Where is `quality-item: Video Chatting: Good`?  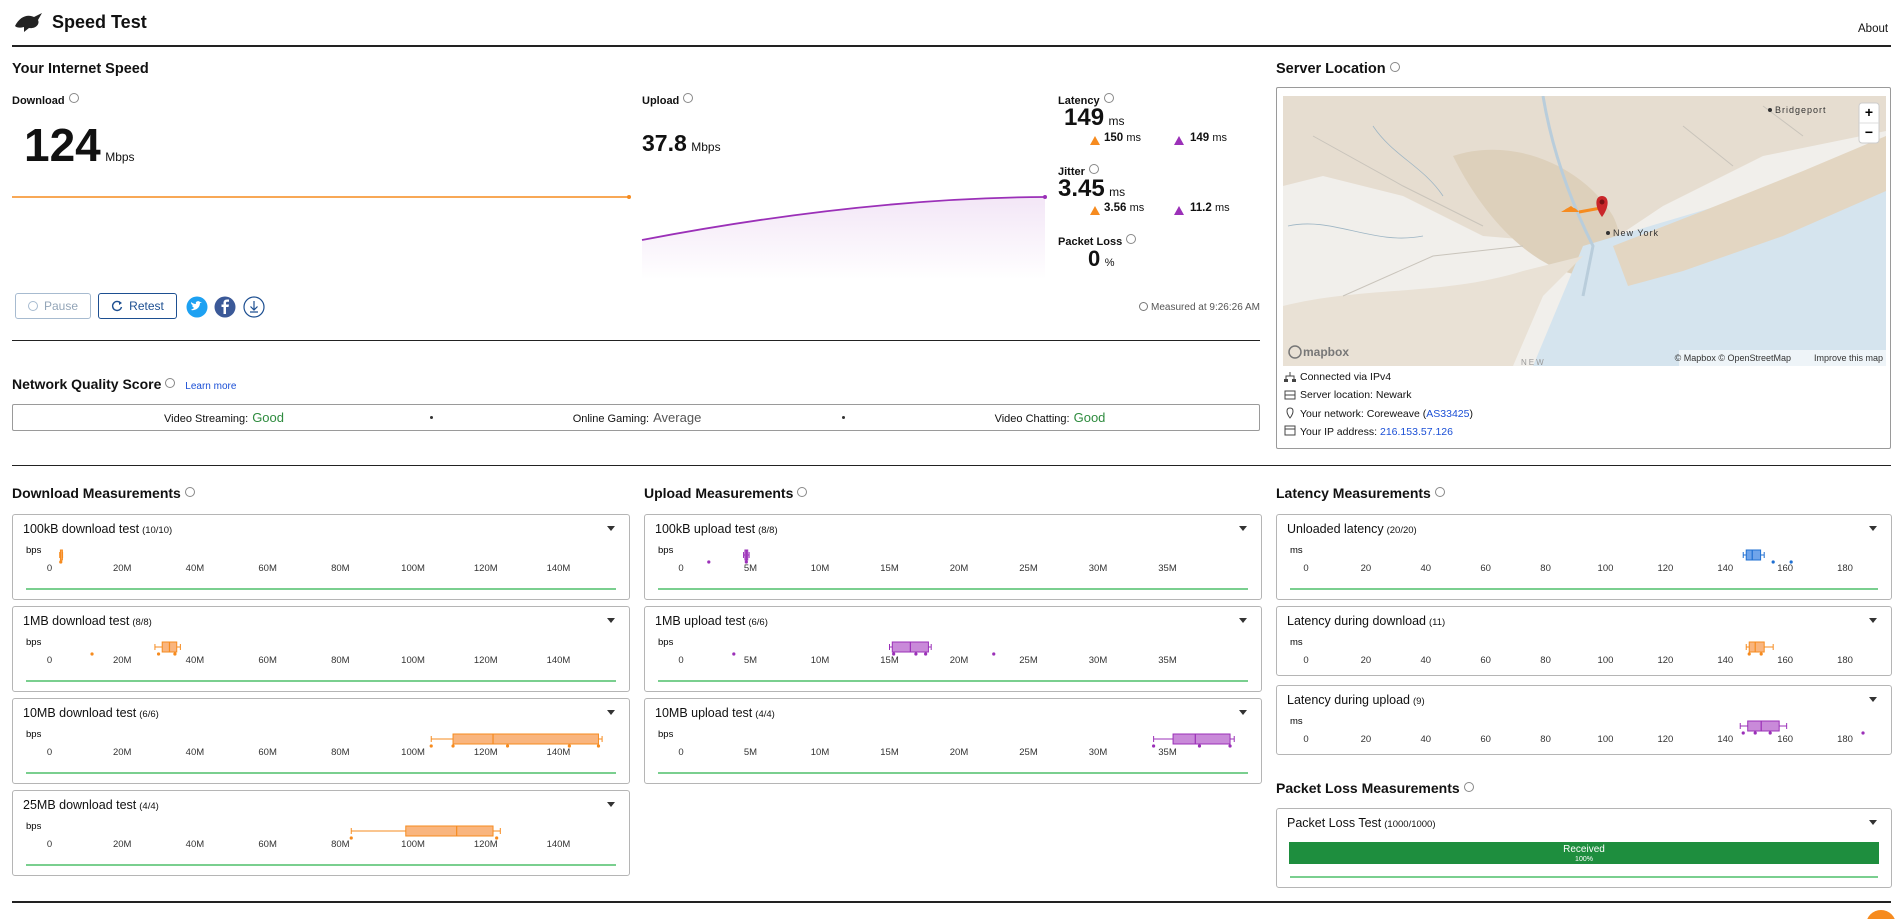 quality-item: Video Chatting: Good is located at coordinates (1050, 417).